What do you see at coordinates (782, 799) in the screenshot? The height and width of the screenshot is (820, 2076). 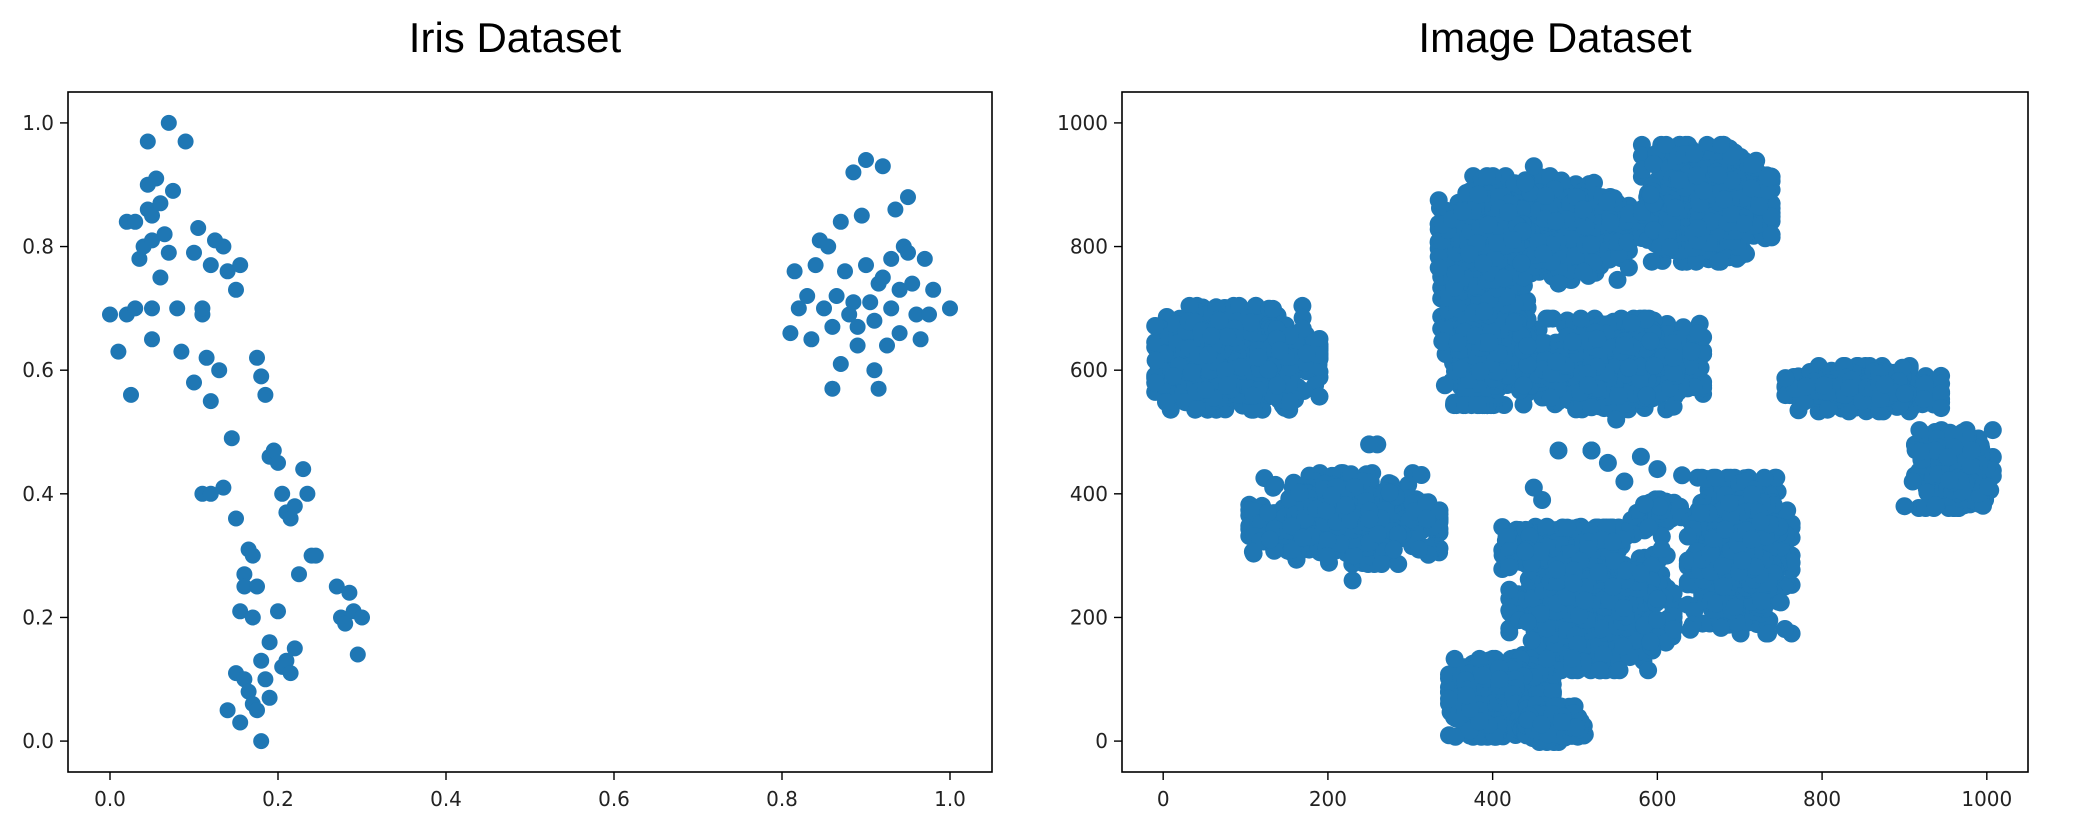 I see `x-tick-label: 0.8` at bounding box center [782, 799].